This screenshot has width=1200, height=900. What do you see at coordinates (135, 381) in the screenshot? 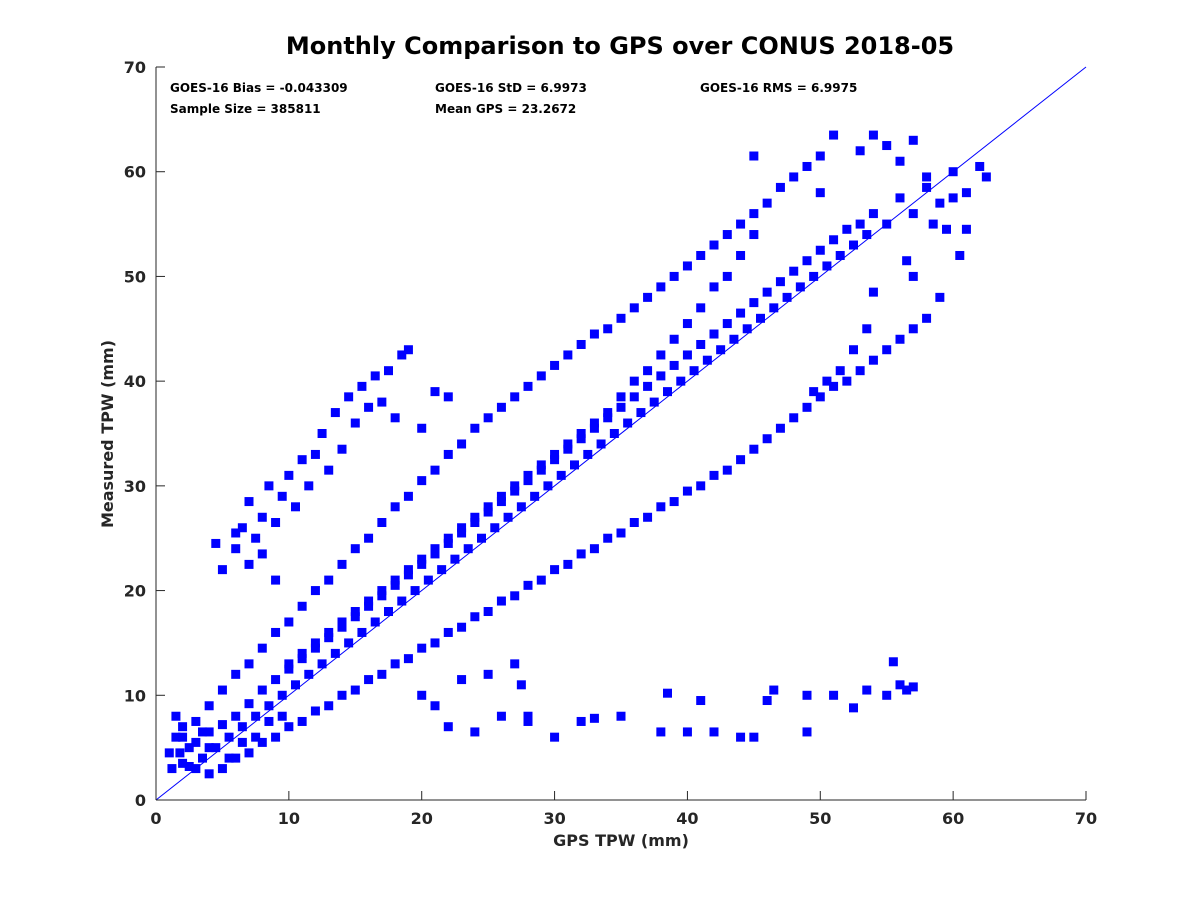
I see `y-tick-label: 40` at bounding box center [135, 381].